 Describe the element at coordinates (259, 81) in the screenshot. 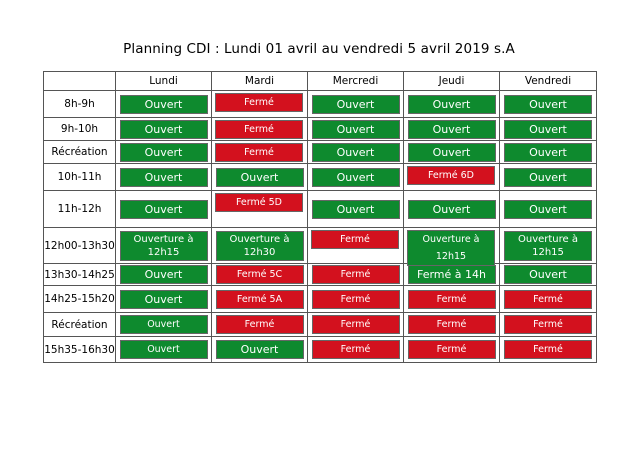

I see `day-header: Mardi` at that location.